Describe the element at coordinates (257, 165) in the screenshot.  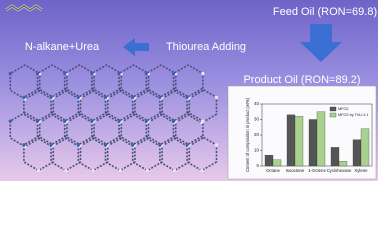
I see `y-tick-label: 0` at that location.